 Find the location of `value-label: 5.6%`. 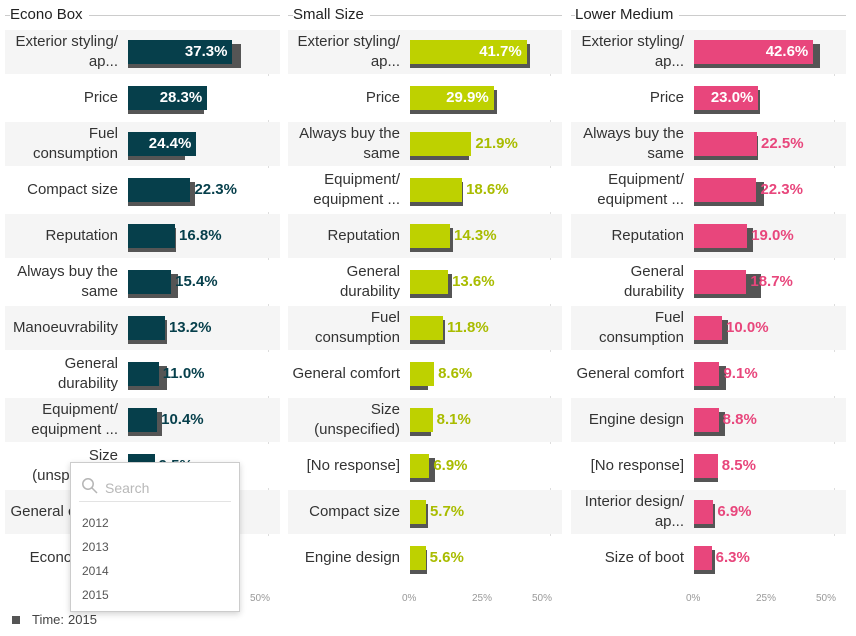

value-label: 5.6% is located at coordinates (446, 557).